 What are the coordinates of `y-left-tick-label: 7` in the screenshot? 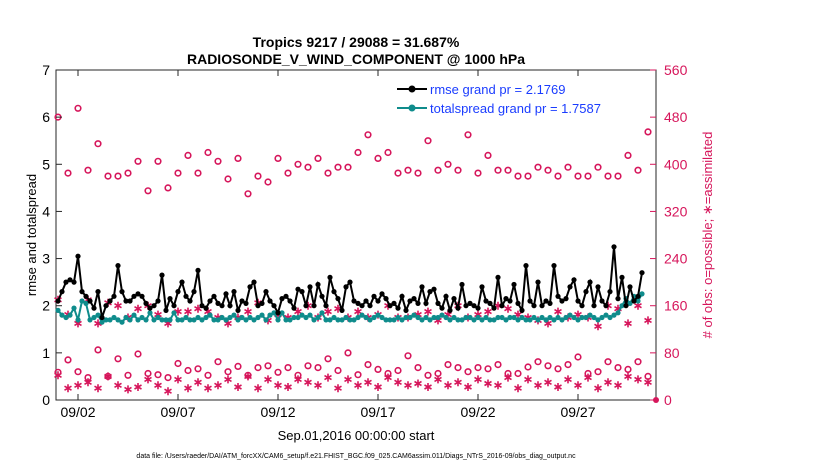 It's located at (46, 70).